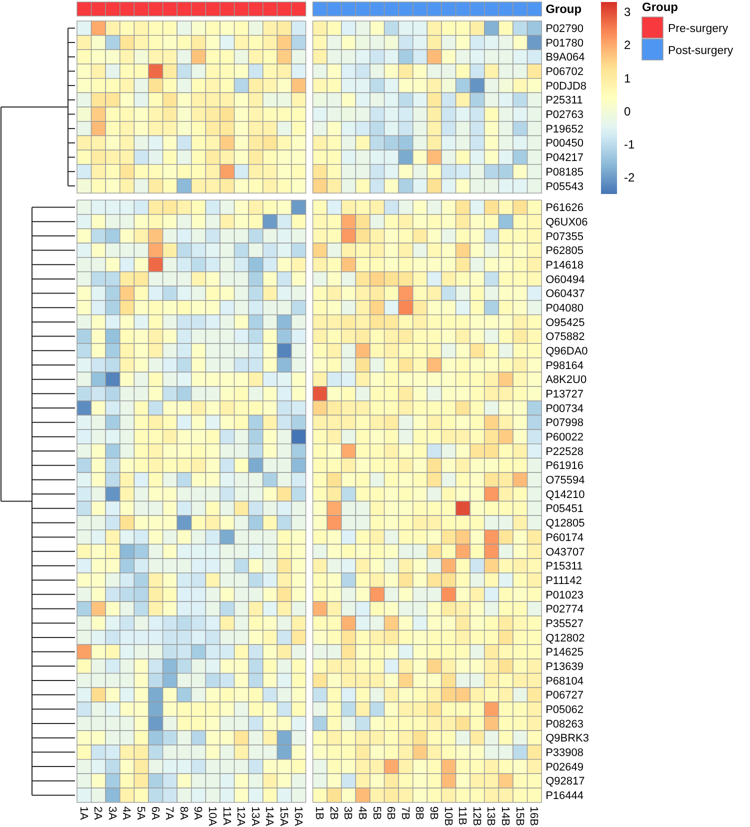  Describe the element at coordinates (565, 782) in the screenshot. I see `y-tick-label: Q92817` at that location.